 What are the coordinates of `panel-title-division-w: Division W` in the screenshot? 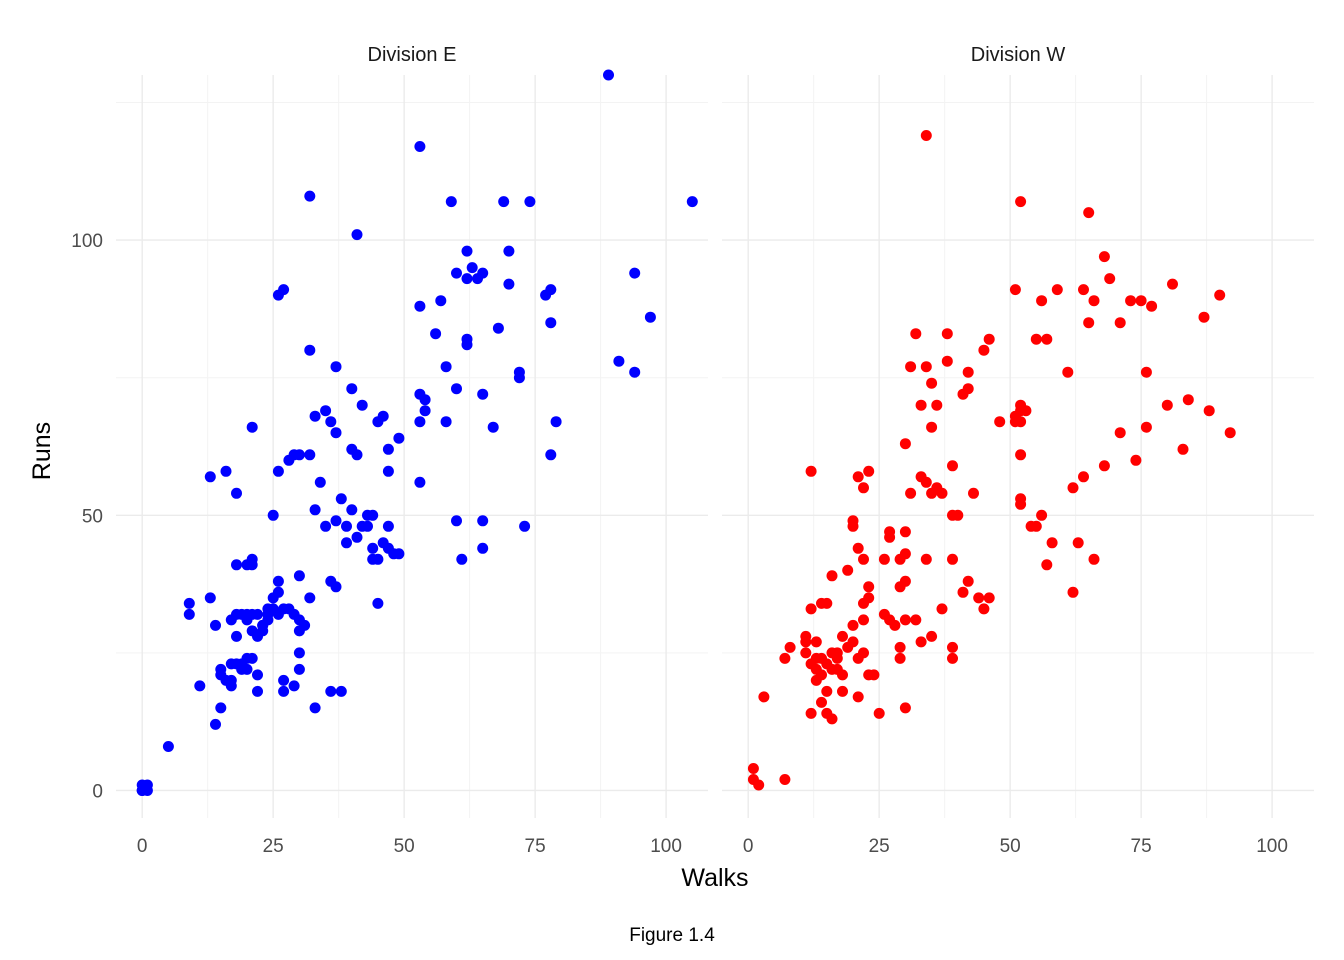 It's located at (1018, 55).